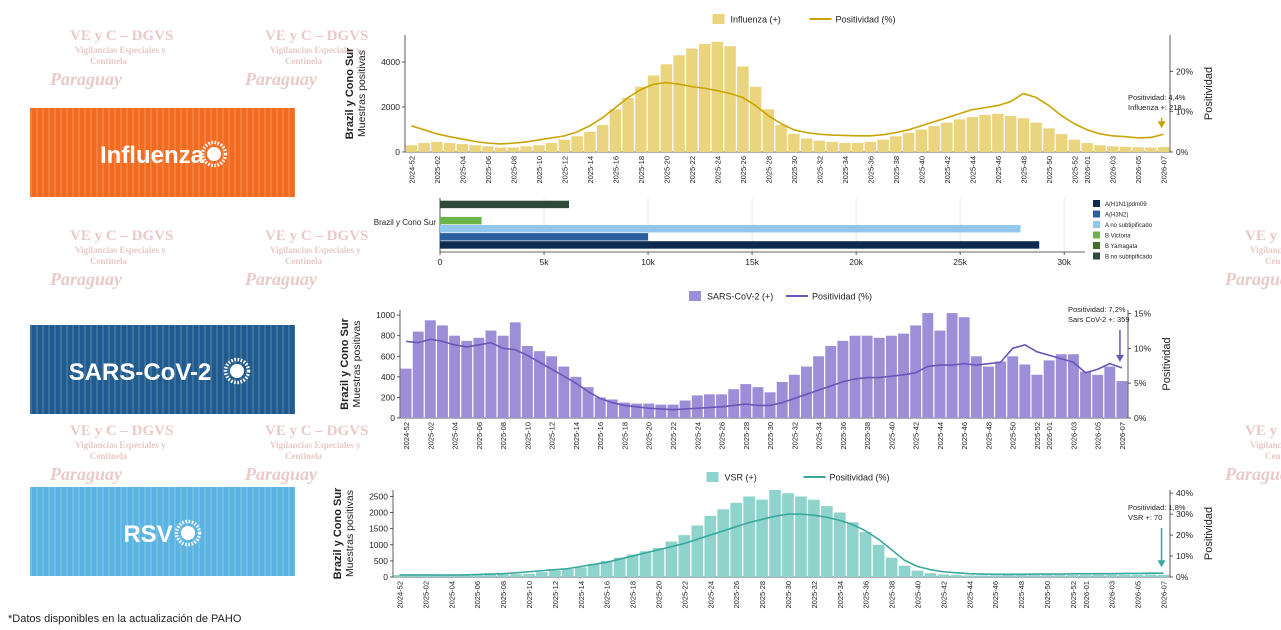 This screenshot has width=1281, height=630. I want to click on banner: SARS-CoV-2, so click(162, 369).